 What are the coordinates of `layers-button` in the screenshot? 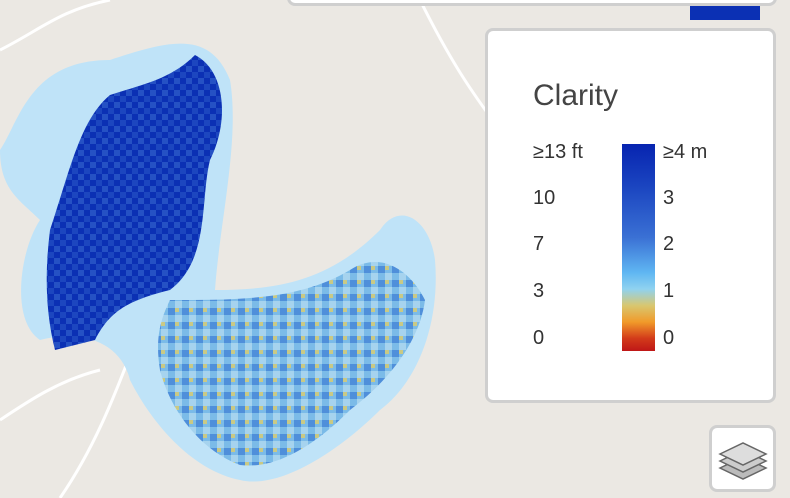 It's located at (742, 458).